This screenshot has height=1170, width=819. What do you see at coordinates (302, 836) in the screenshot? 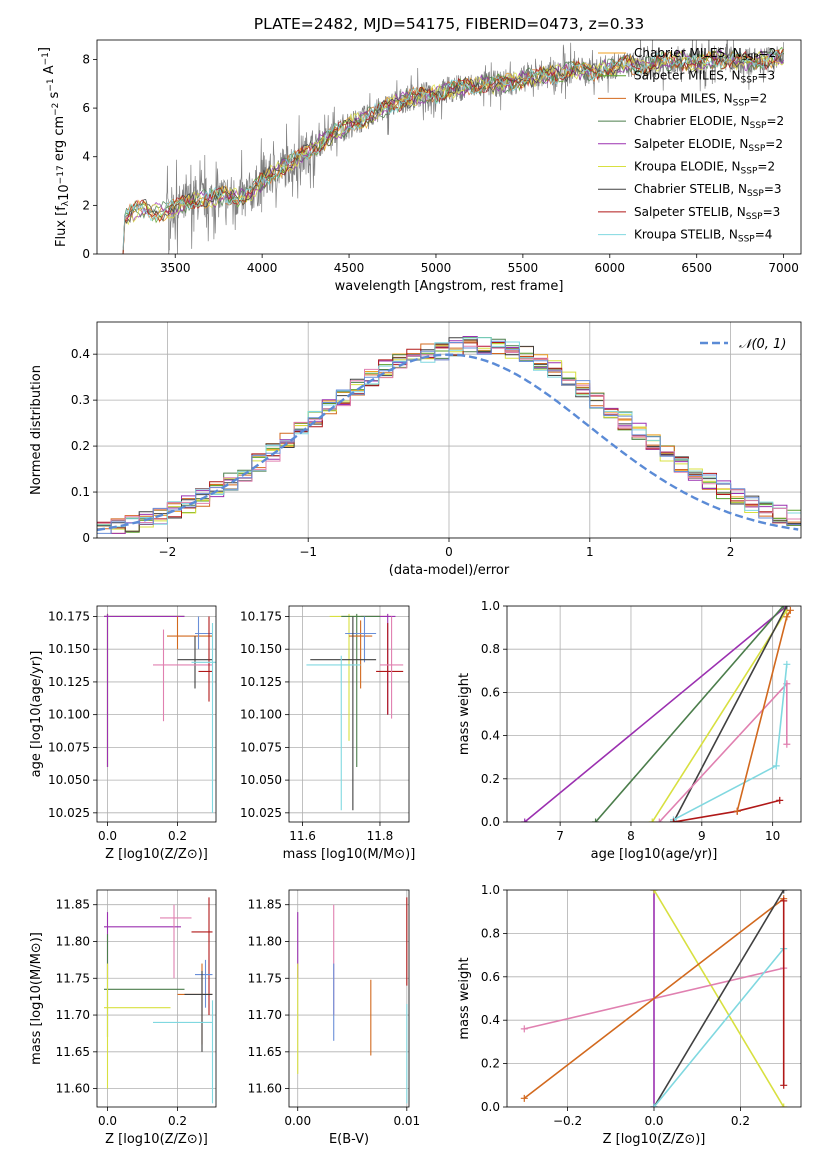
I see `x-tick-label: 11.6` at bounding box center [302, 836].